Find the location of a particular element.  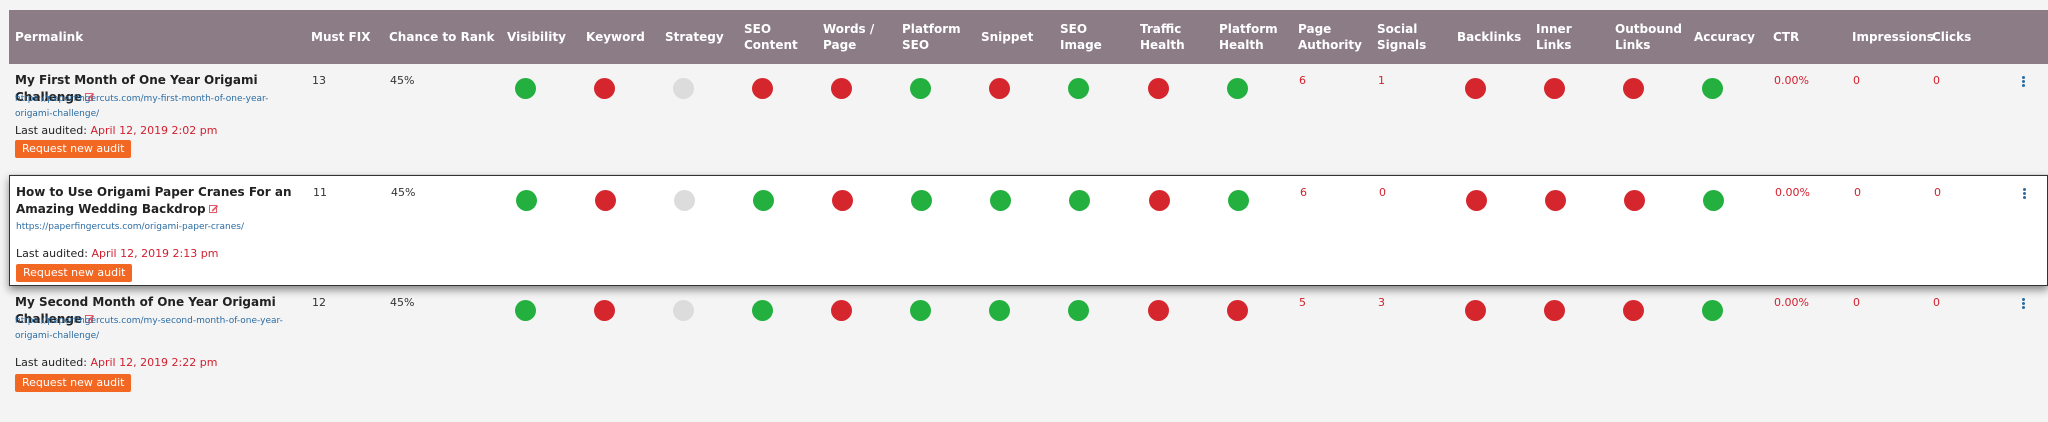

column-header-seo-image: SEO Image is located at coordinates (1094, 37).